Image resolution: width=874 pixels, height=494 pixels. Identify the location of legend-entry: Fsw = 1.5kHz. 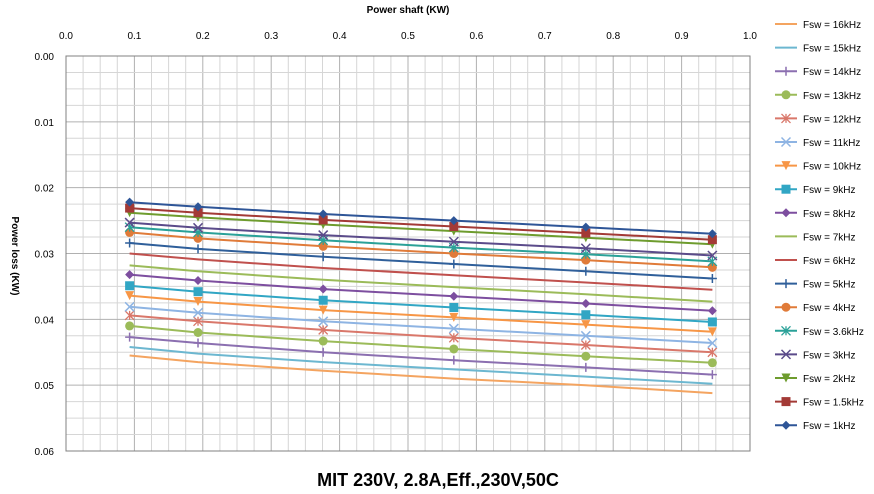
(819, 403).